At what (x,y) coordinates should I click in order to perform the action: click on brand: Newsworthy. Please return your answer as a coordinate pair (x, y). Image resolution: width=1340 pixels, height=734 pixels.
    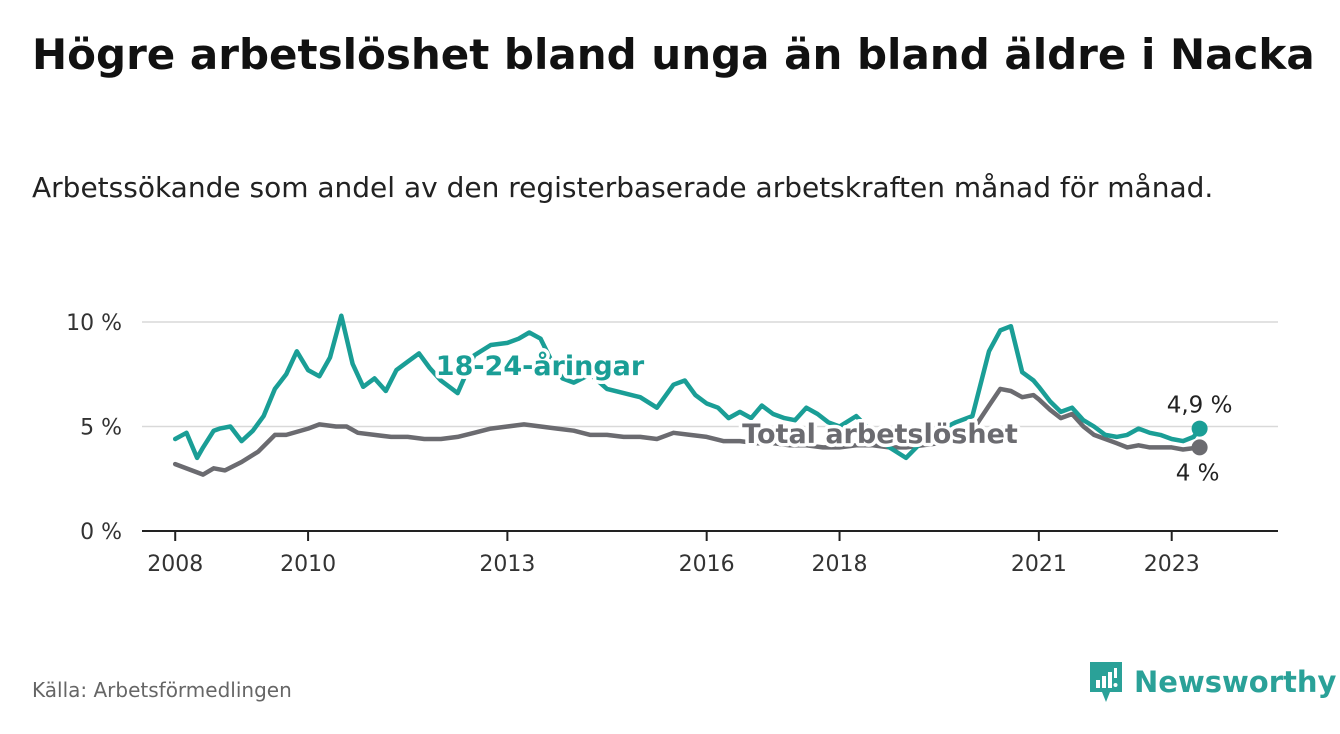
    Looking at the image, I should click on (1212, 682).